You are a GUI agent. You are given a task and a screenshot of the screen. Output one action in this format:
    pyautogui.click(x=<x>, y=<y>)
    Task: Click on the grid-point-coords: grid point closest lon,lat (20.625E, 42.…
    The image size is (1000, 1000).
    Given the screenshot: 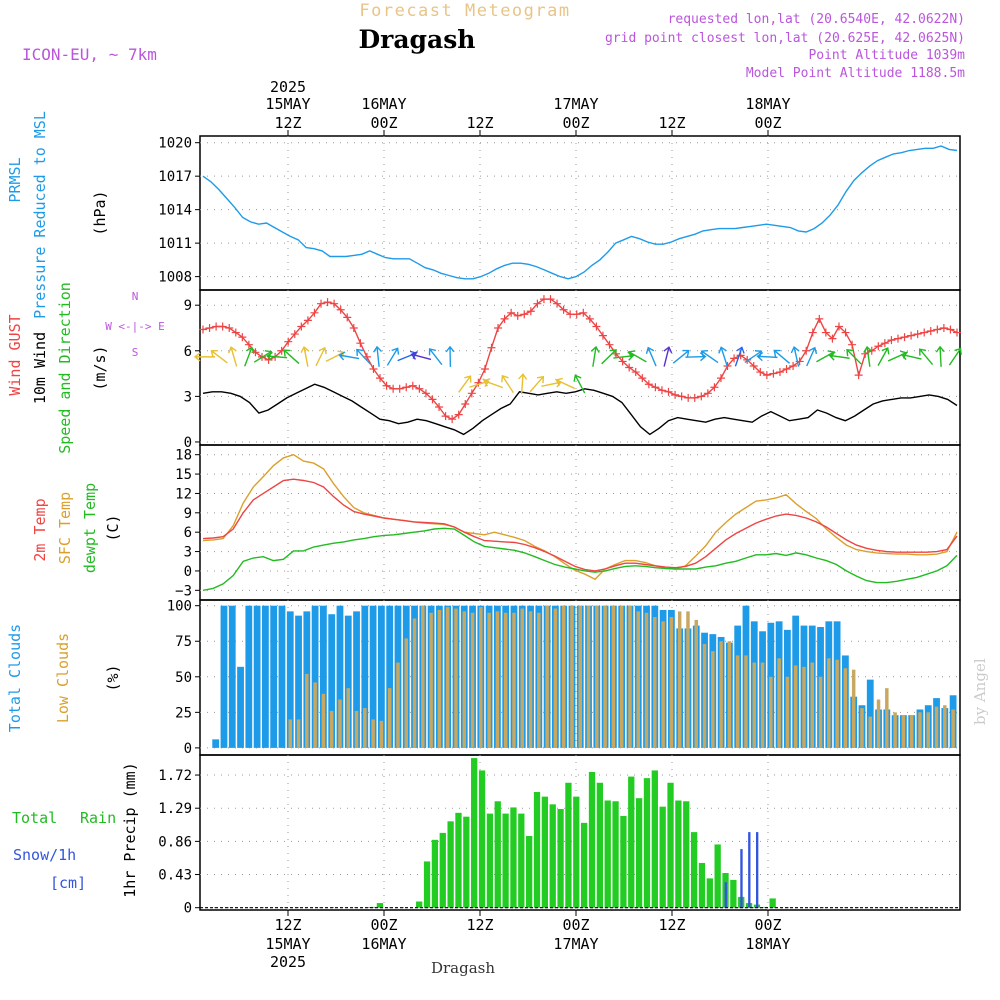 What is the action you would take?
    pyautogui.click(x=785, y=38)
    